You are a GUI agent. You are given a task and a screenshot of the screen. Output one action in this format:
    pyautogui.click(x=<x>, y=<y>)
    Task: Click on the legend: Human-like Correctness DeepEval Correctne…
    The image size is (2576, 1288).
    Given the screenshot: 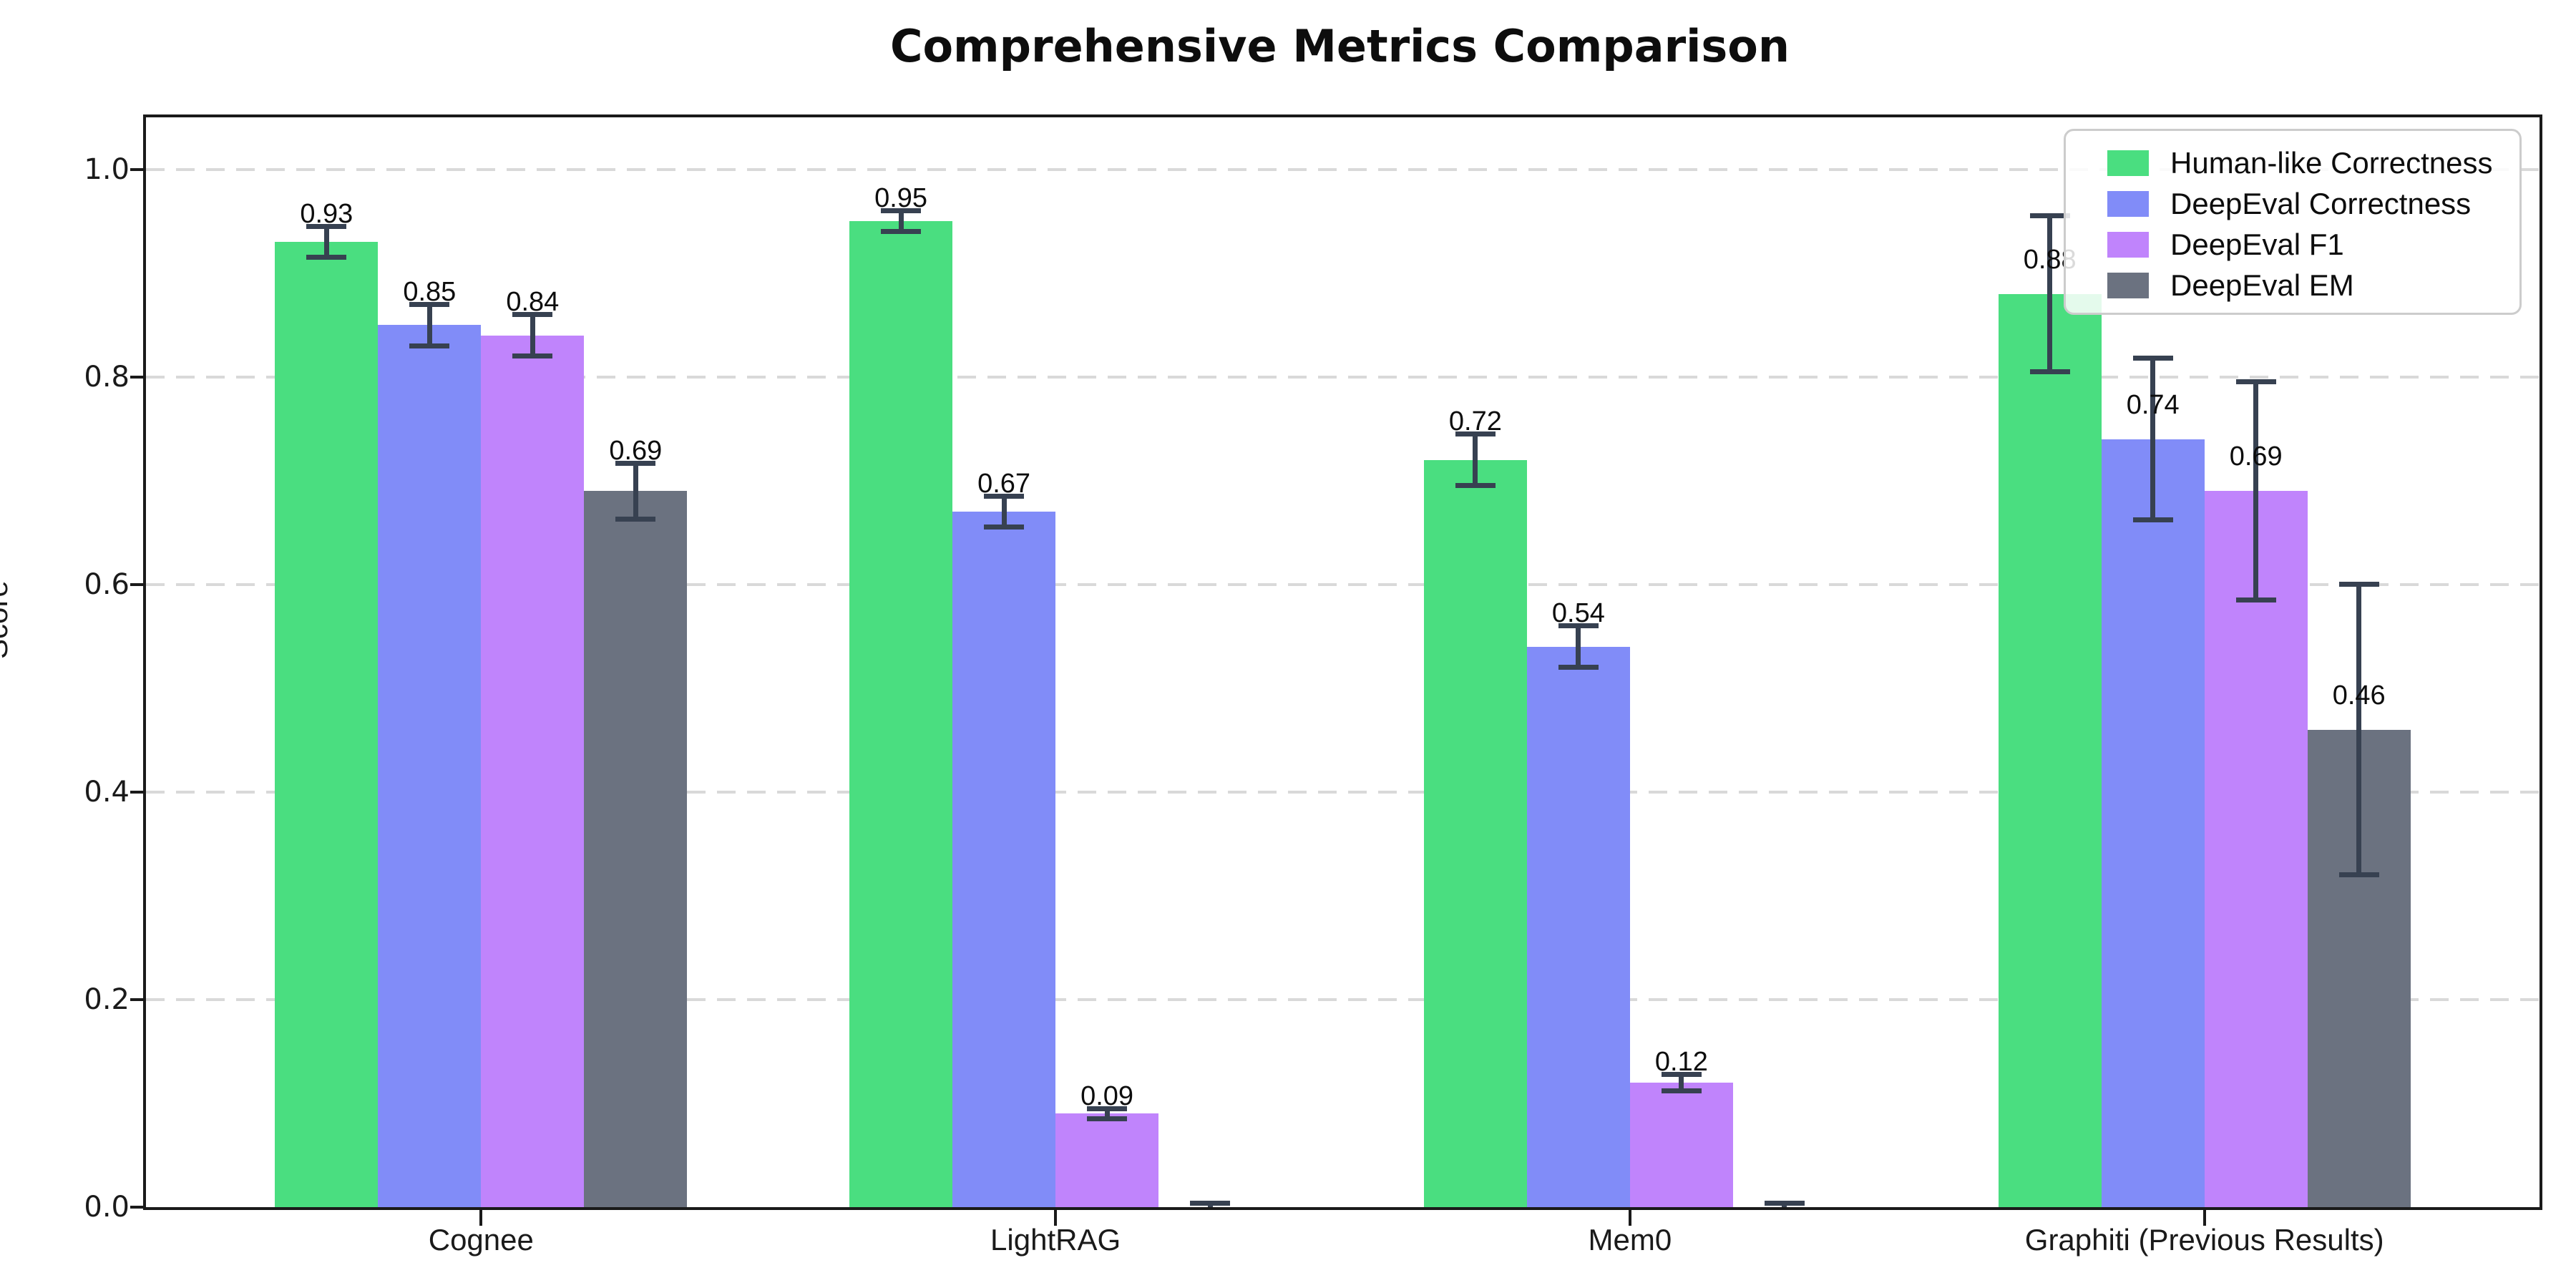 What is the action you would take?
    pyautogui.click(x=2293, y=222)
    